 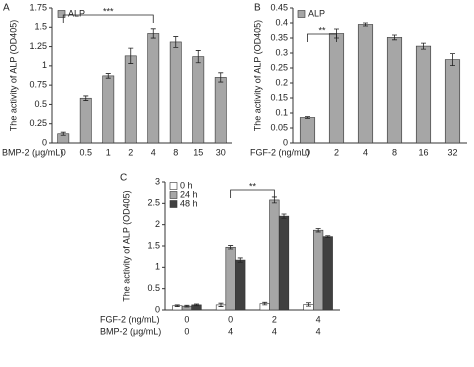 I want to click on legend-label: 48 h, so click(x=189, y=203).